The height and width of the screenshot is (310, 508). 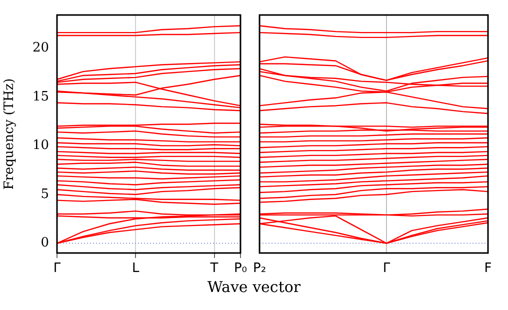 I want to click on y-tick-label: 10, so click(x=40, y=146).